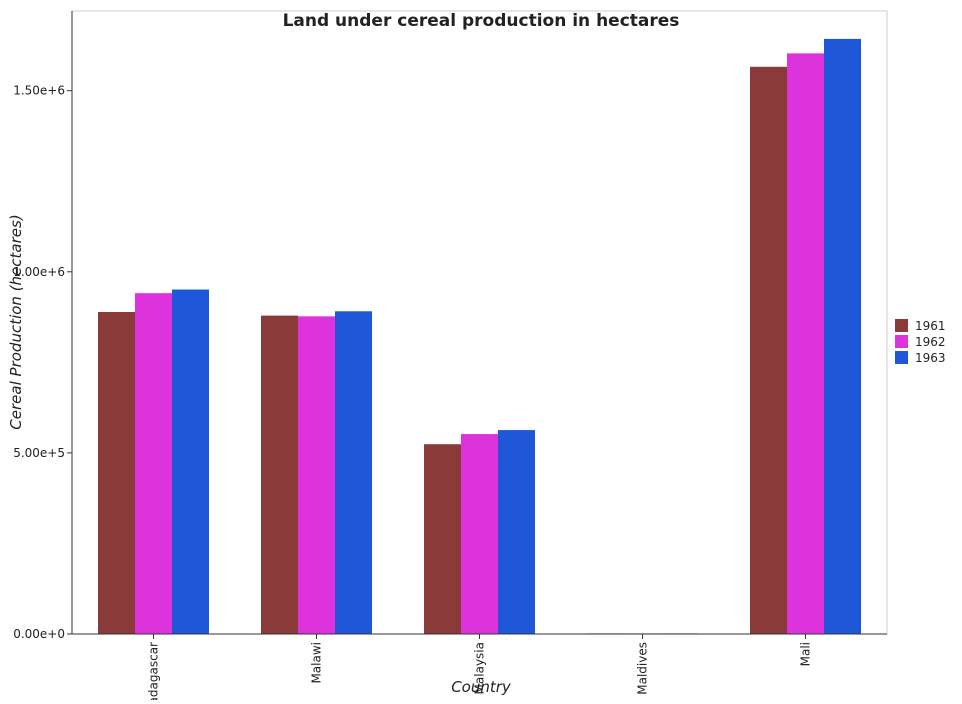 Image resolution: width=962 pixels, height=704 pixels. Describe the element at coordinates (154, 671) in the screenshot. I see `x-tick-label: Madagascar` at that location.